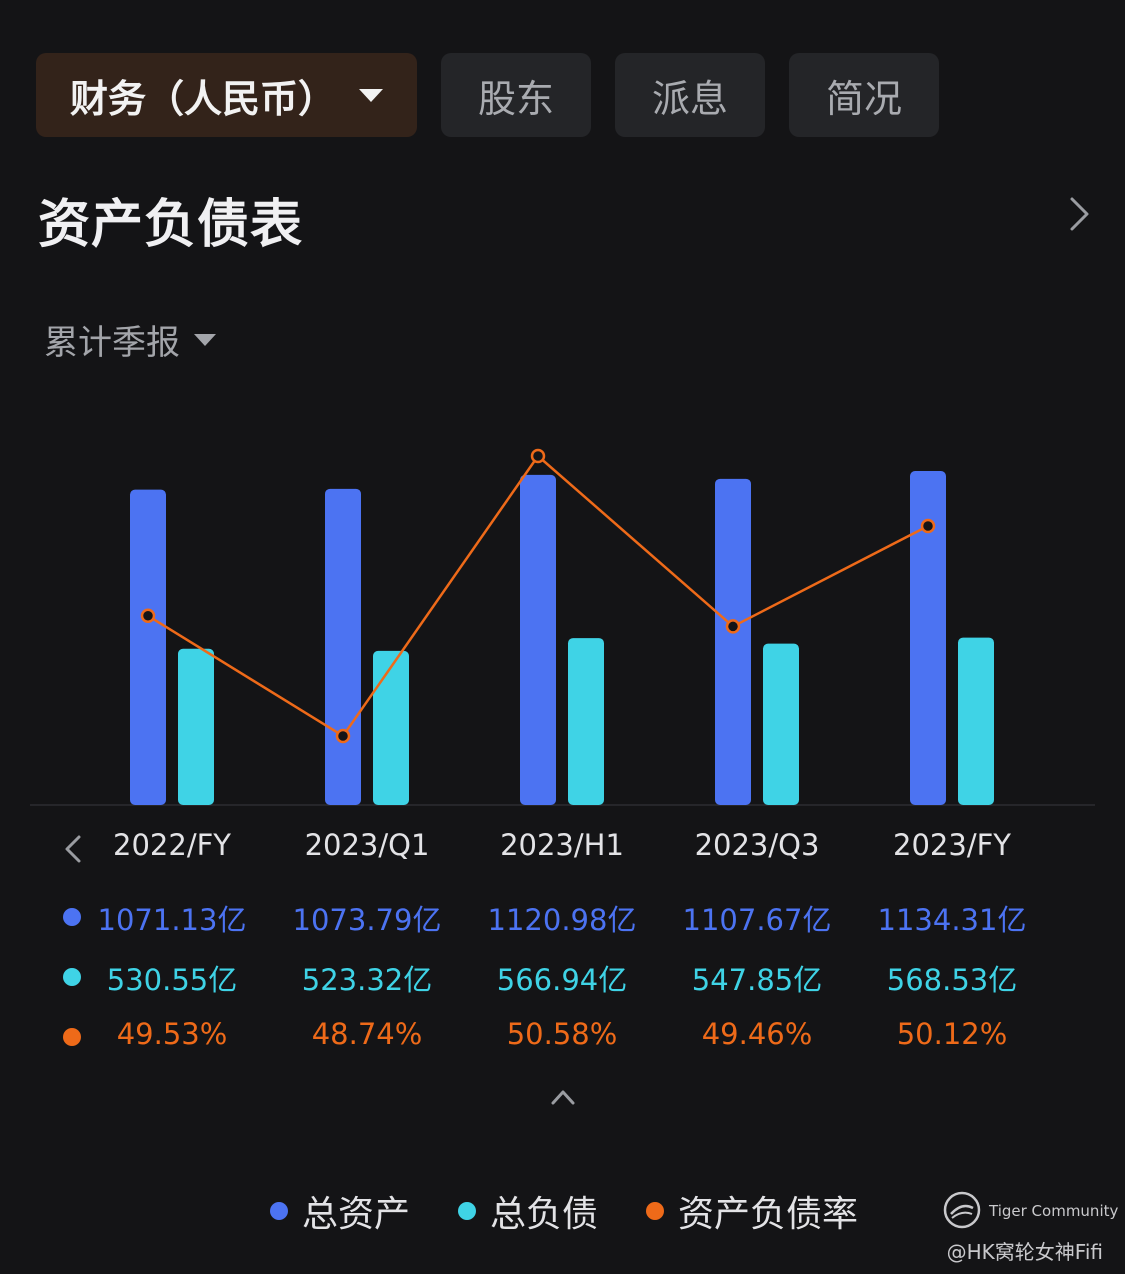 The width and height of the screenshot is (1125, 1274). I want to click on chevron-right-icon, so click(1079, 214).